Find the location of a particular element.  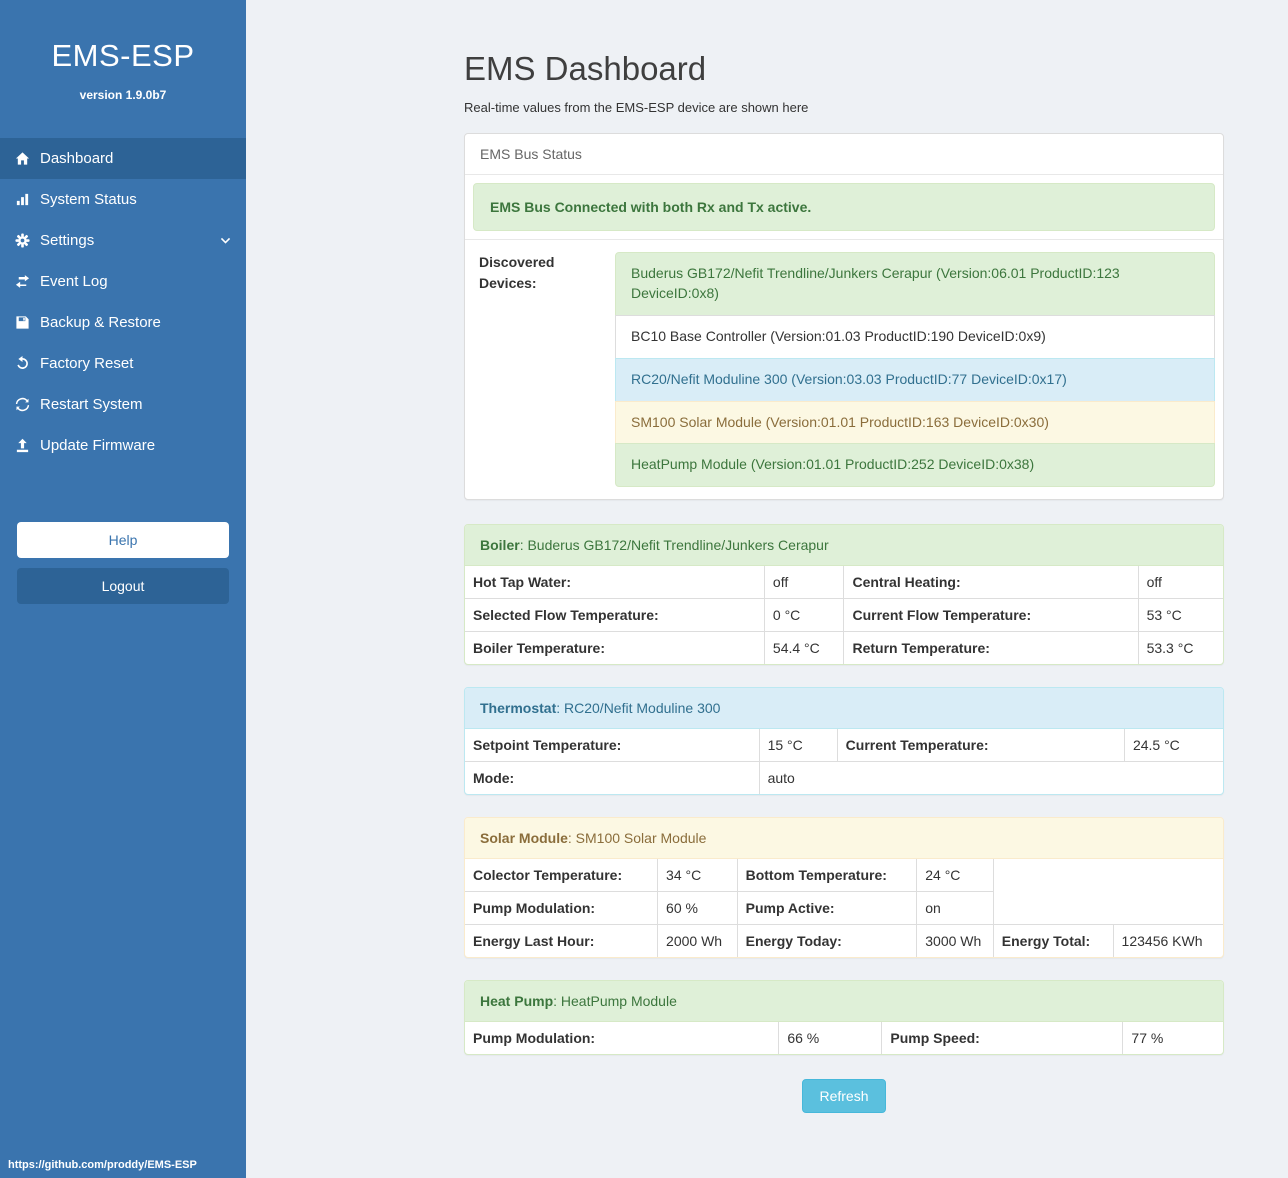

cell-value: auto is located at coordinates (991, 778).